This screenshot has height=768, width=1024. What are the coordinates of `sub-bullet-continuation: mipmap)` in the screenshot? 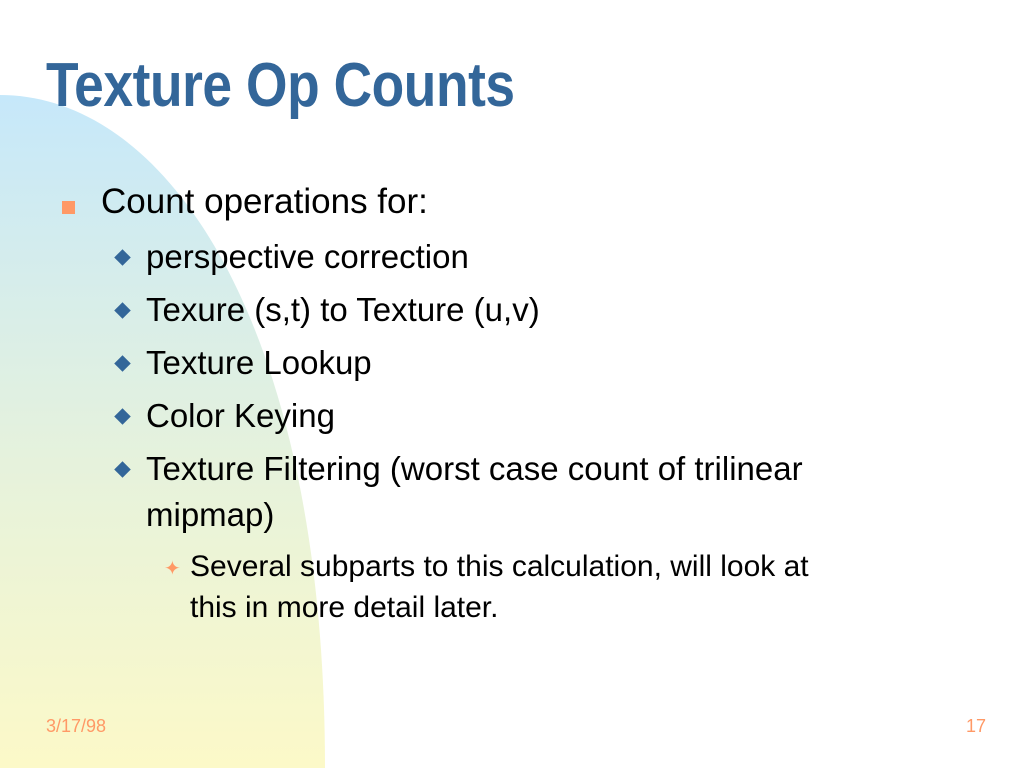 It's located at (210, 514).